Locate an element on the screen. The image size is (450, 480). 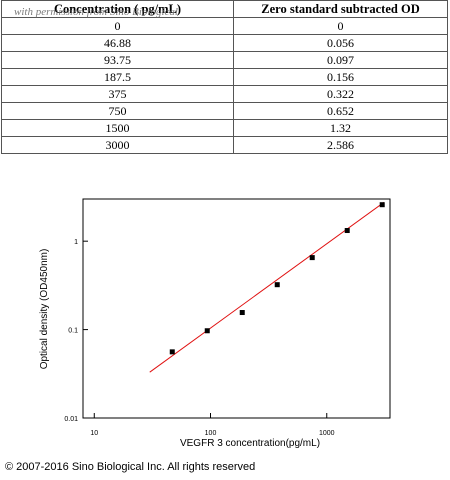
y-axis-label: Optical density (OD450nm) is located at coordinates (44, 309).